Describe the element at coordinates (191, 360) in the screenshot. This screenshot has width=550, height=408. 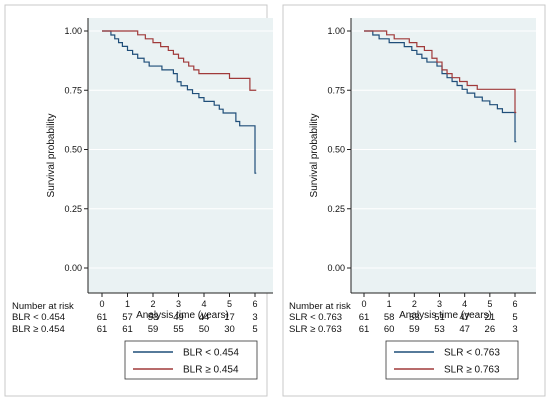
I see `panel1-legend-box` at that location.